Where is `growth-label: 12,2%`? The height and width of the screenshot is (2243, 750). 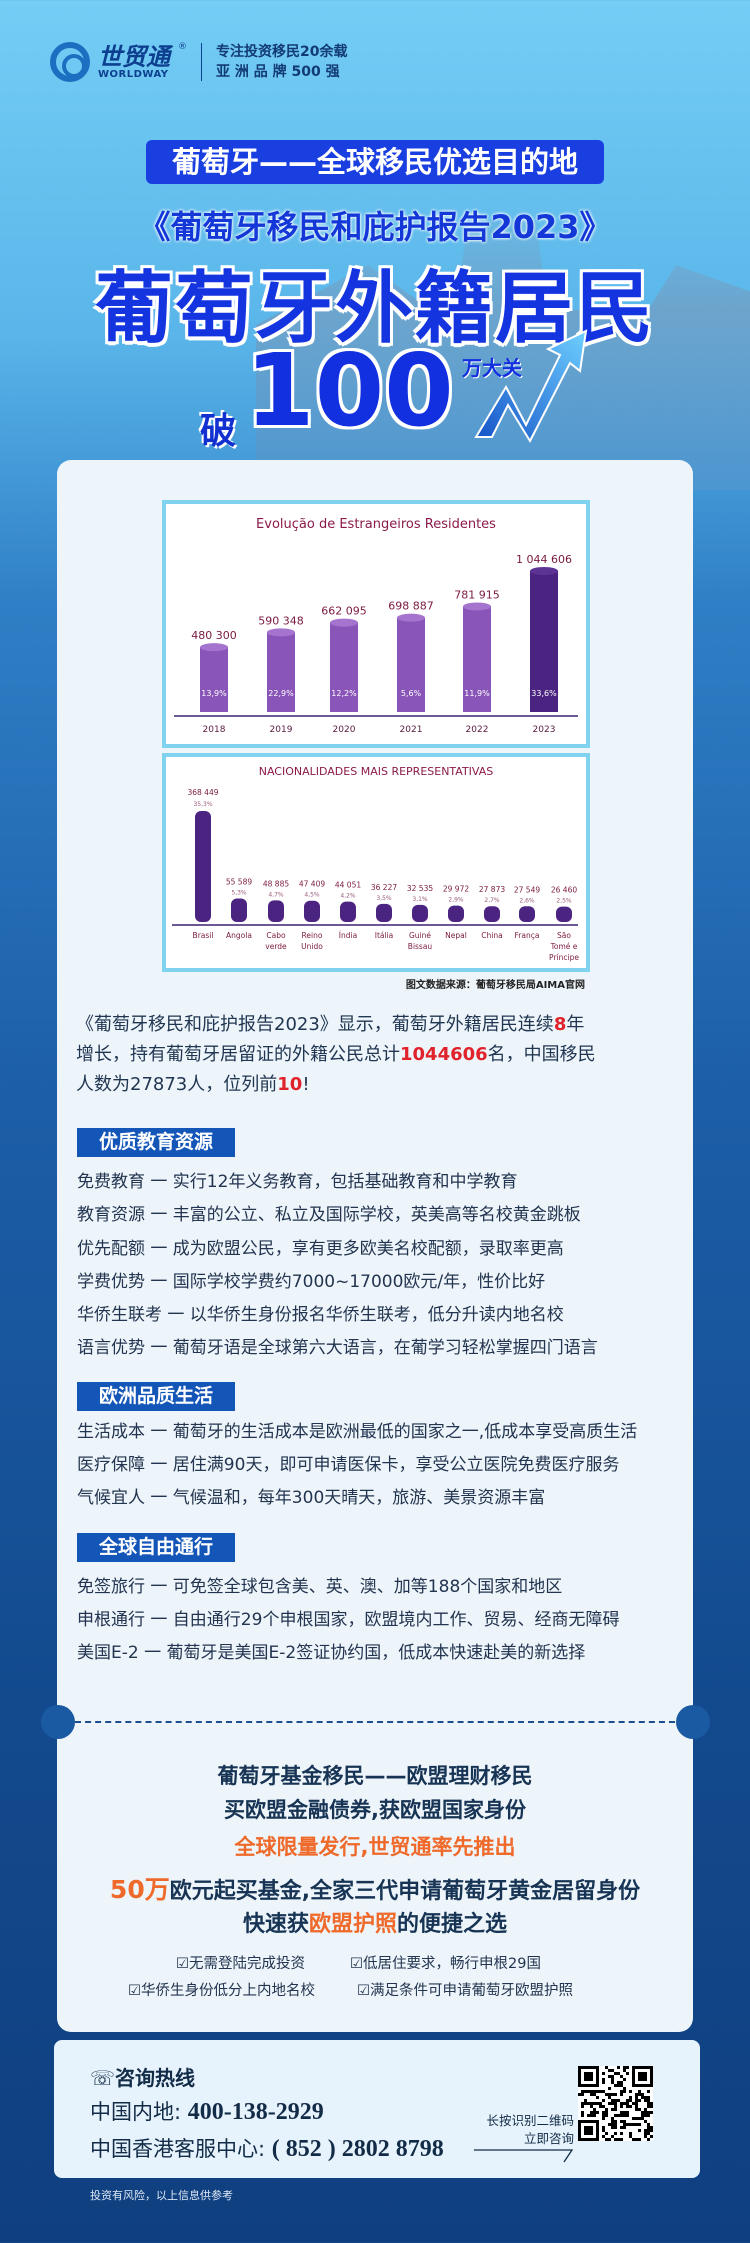 growth-label: 12,2% is located at coordinates (344, 693).